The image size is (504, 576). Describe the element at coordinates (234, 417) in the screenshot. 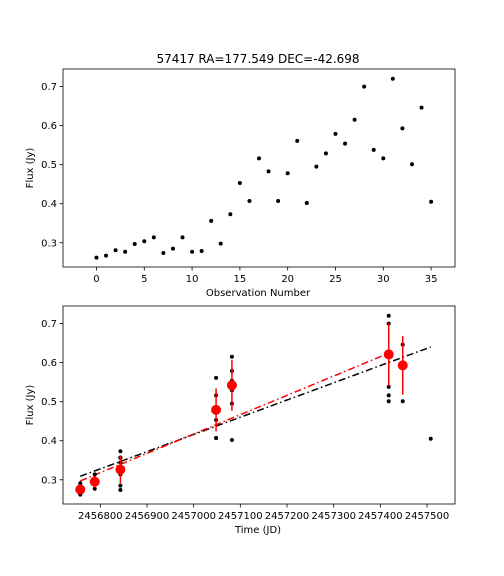

I see `bottom-fit-line-red` at that location.